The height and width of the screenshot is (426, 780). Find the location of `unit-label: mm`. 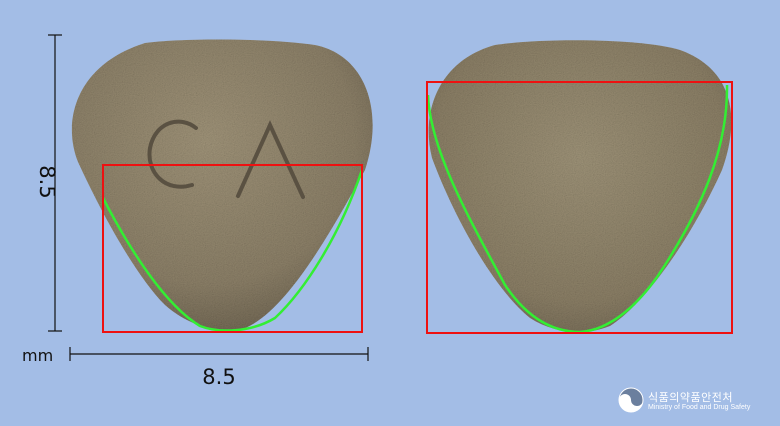

unit-label: mm is located at coordinates (37, 355).